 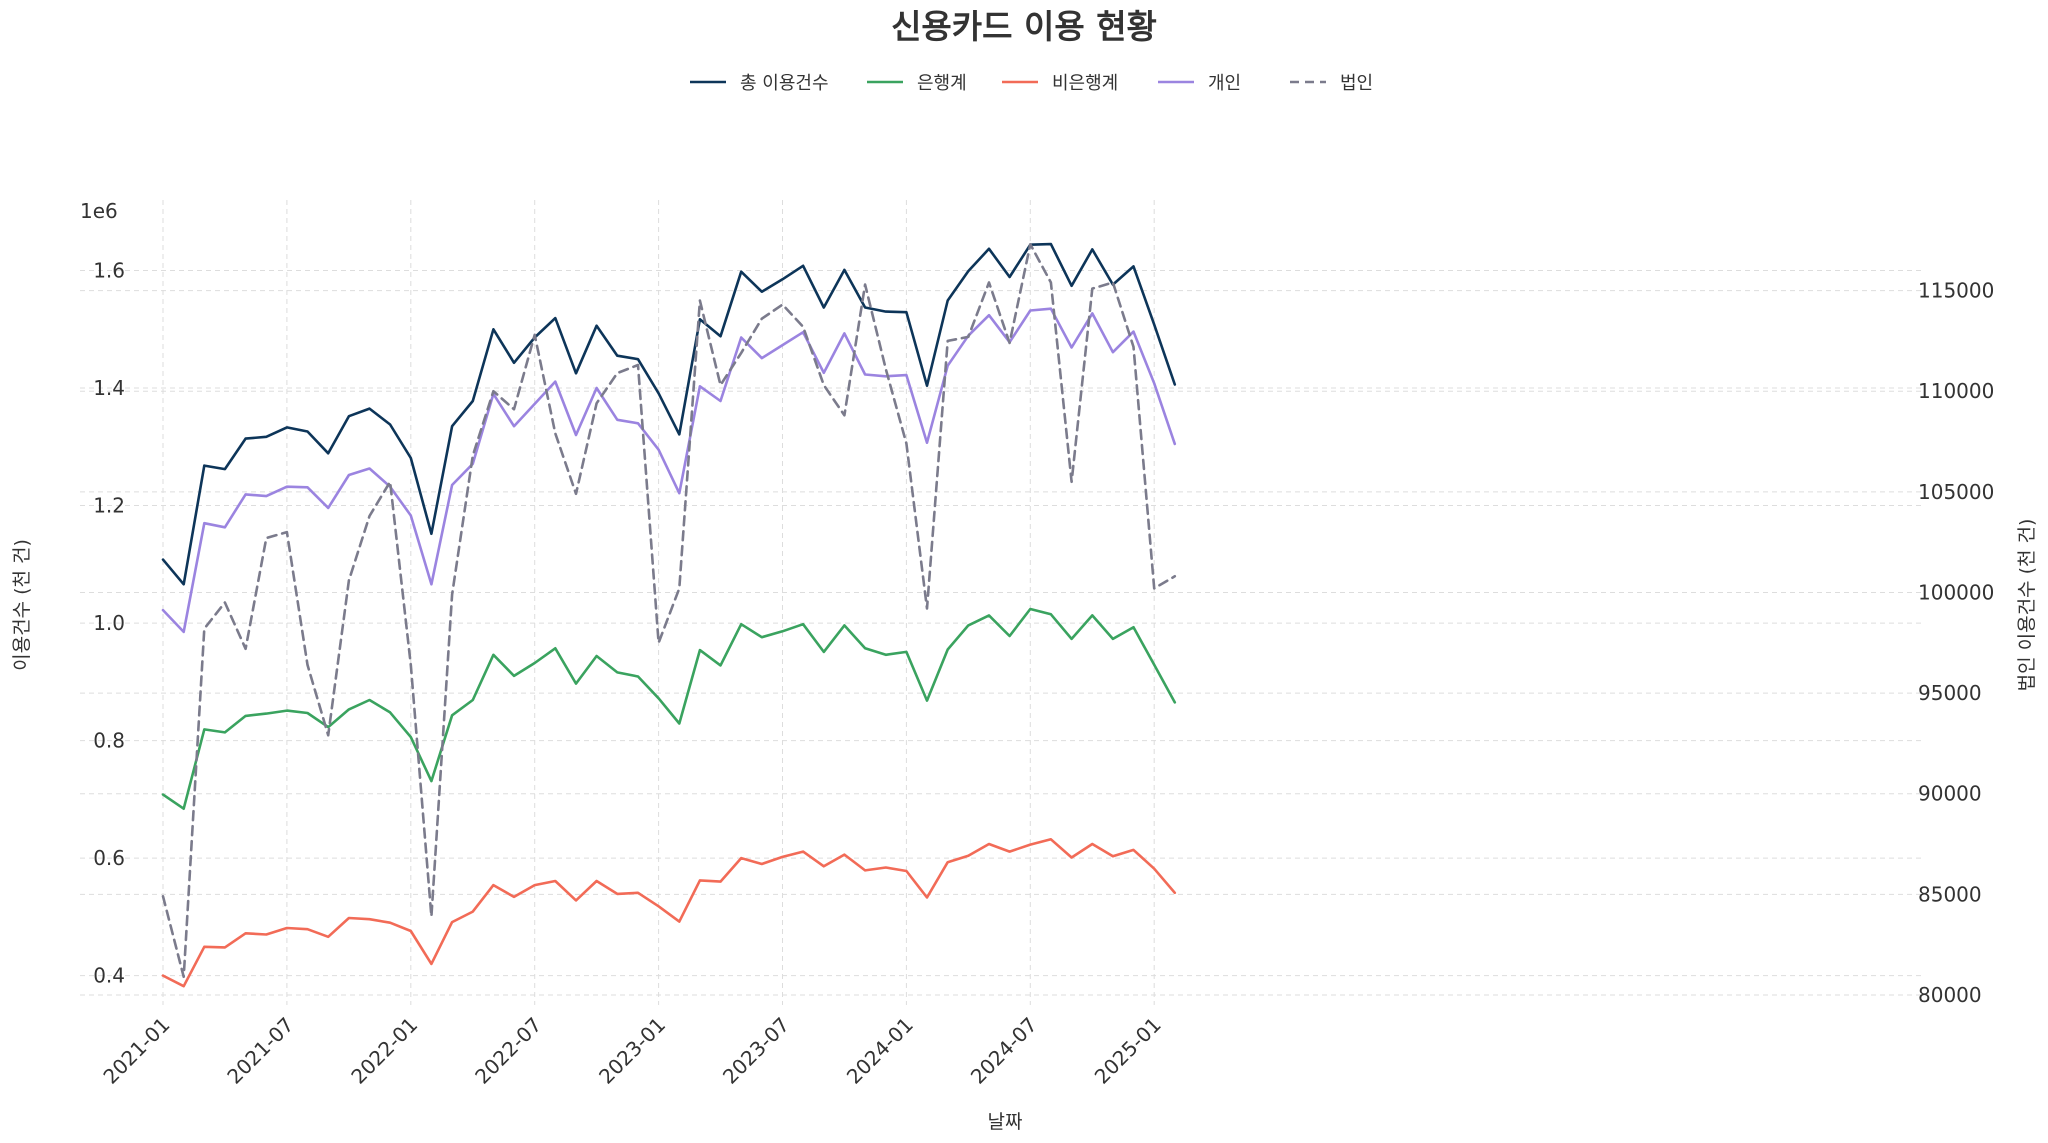 I want to click on legend-label: 개인, so click(x=1224, y=83).